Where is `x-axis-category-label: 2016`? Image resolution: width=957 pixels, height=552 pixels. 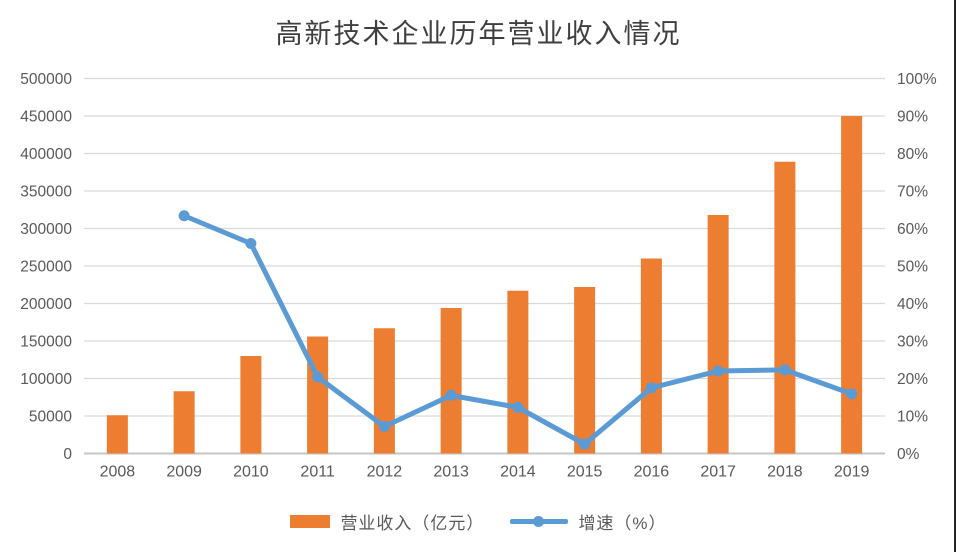
x-axis-category-label: 2016 is located at coordinates (652, 472).